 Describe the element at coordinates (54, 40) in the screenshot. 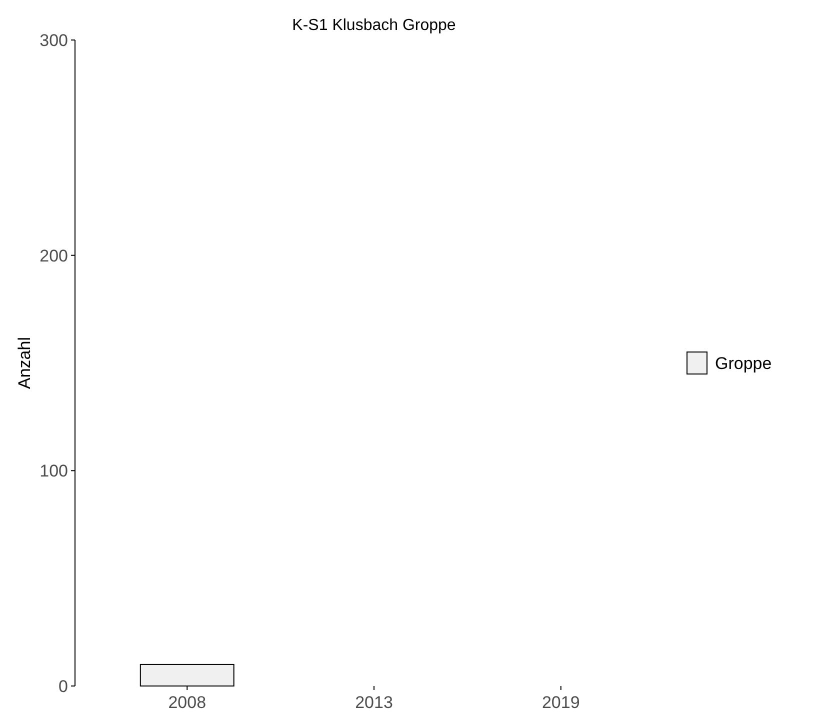

I see `y-tick-label: 300` at that location.